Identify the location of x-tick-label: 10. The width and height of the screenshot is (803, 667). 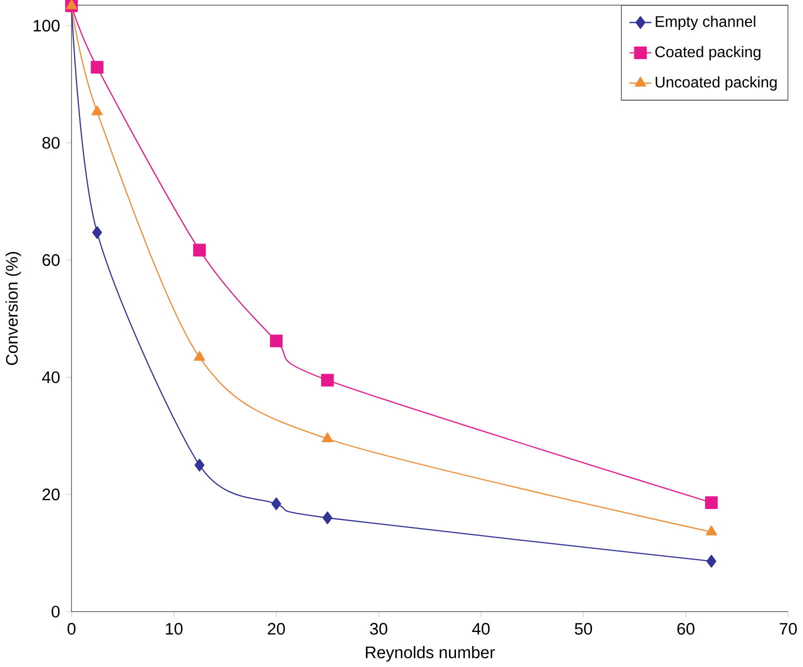
(174, 628).